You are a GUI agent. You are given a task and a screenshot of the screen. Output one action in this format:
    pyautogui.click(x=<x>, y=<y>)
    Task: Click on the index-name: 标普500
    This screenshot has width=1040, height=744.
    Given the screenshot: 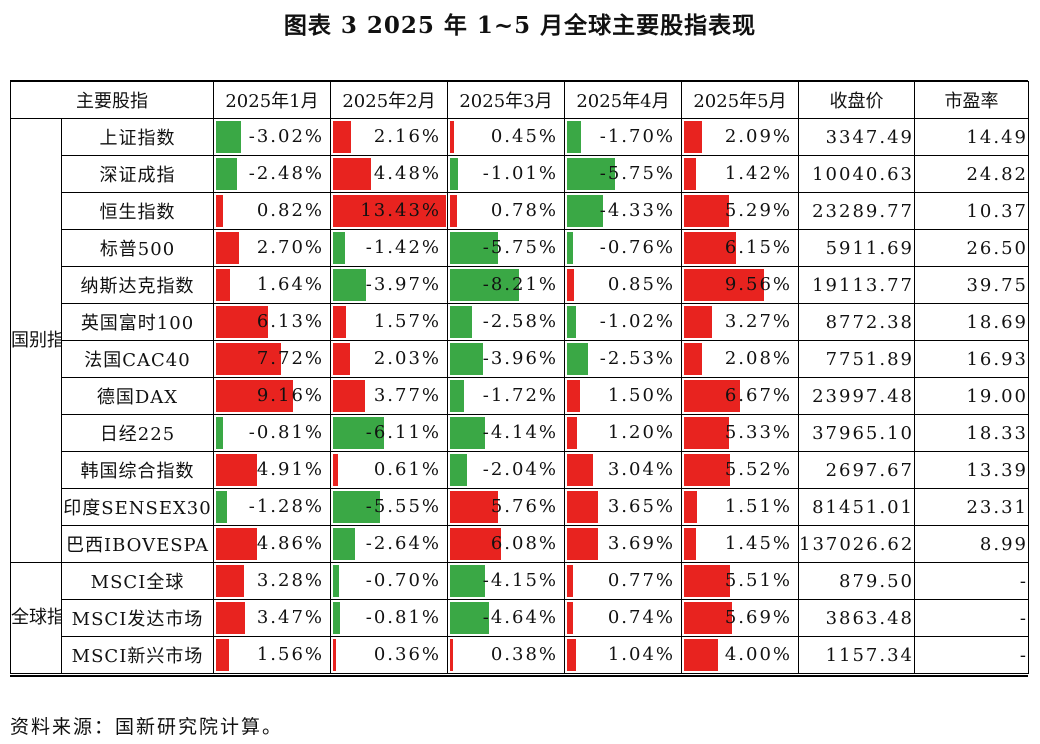 What is the action you would take?
    pyautogui.click(x=137, y=248)
    